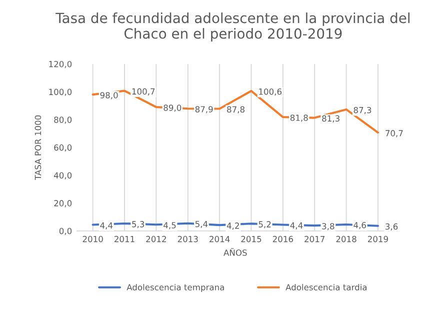 The width and height of the screenshot is (440, 312). Describe the element at coordinates (360, 226) in the screenshot. I see `data-label: 4,6` at that location.